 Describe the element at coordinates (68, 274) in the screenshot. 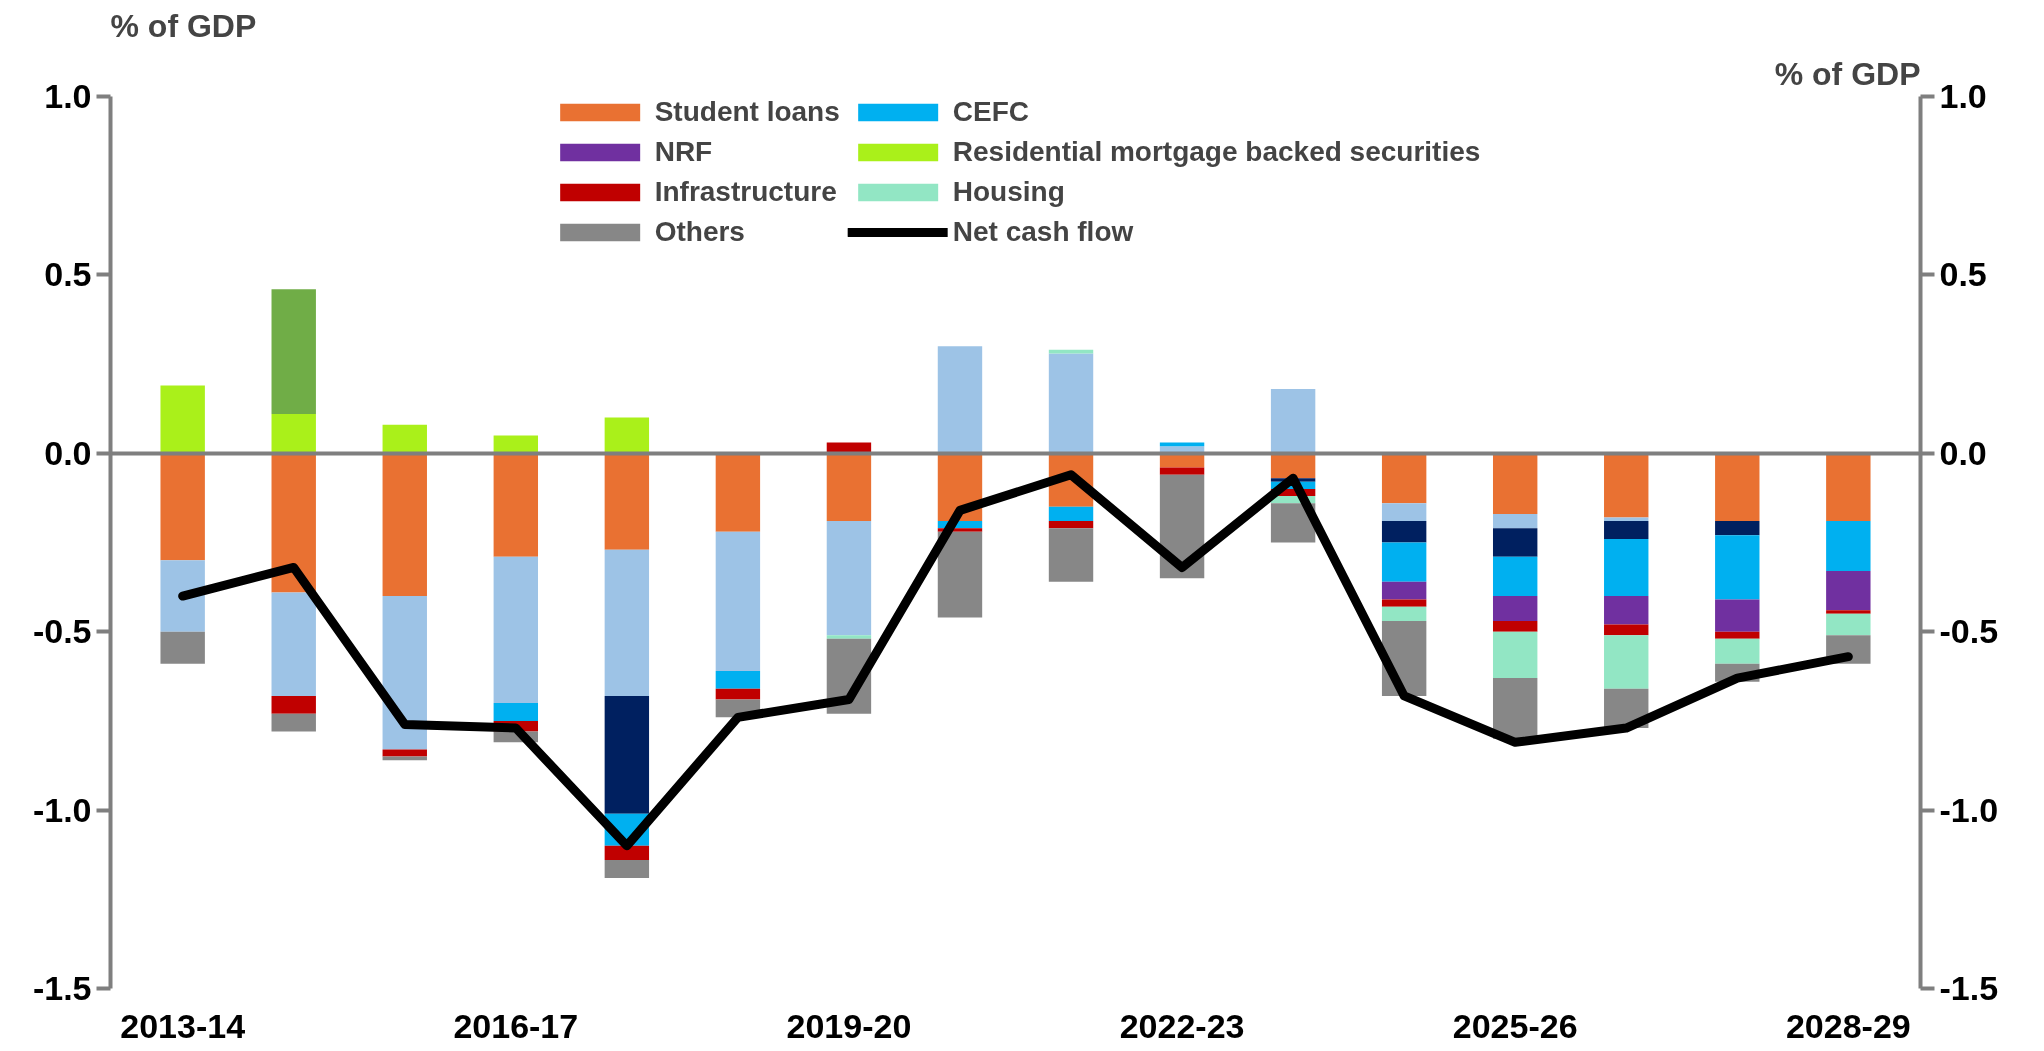

I see `y-tick-label: 0.5` at that location.